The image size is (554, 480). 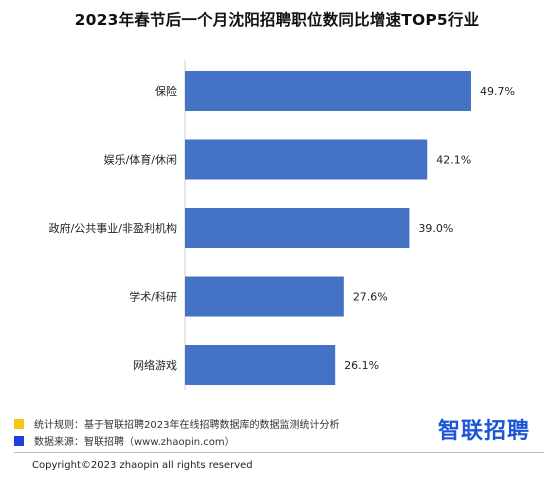 I want to click on source-legend-square, so click(x=19, y=440).